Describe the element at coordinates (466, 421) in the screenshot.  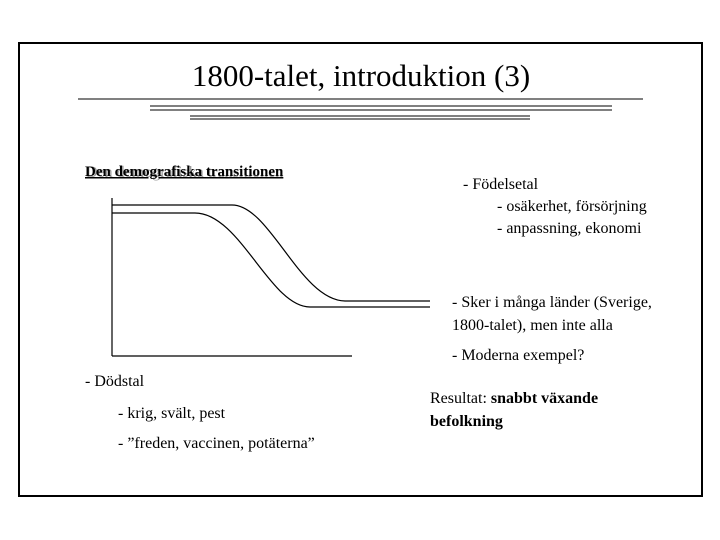
I see `result-emphasis: befolkning` at that location.